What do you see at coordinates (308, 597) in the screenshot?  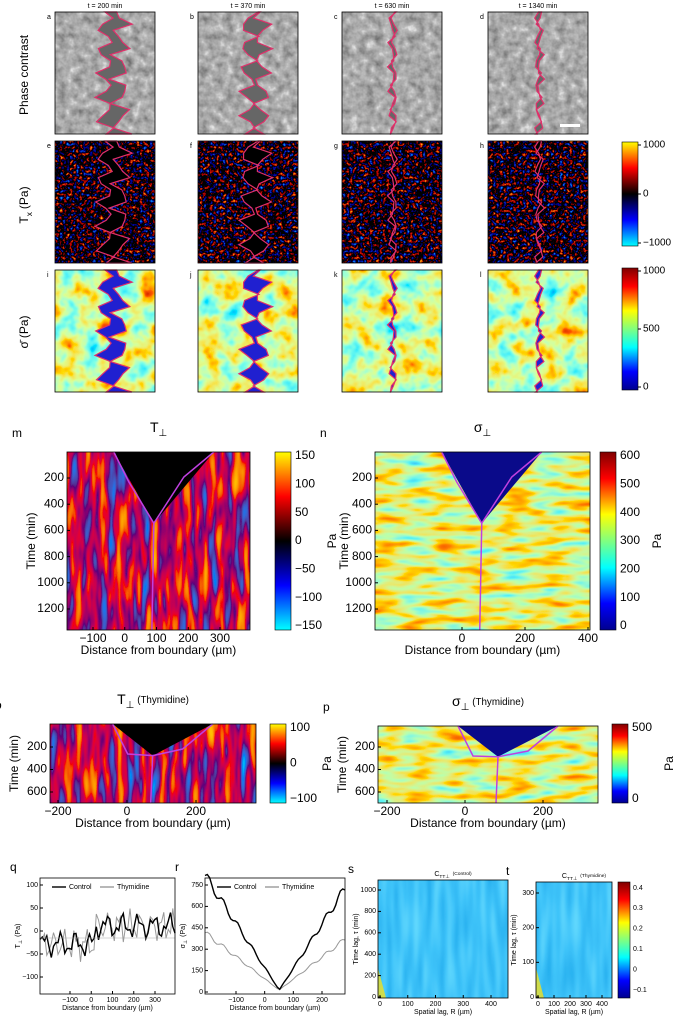 I see `colorbar-label: −100` at bounding box center [308, 597].